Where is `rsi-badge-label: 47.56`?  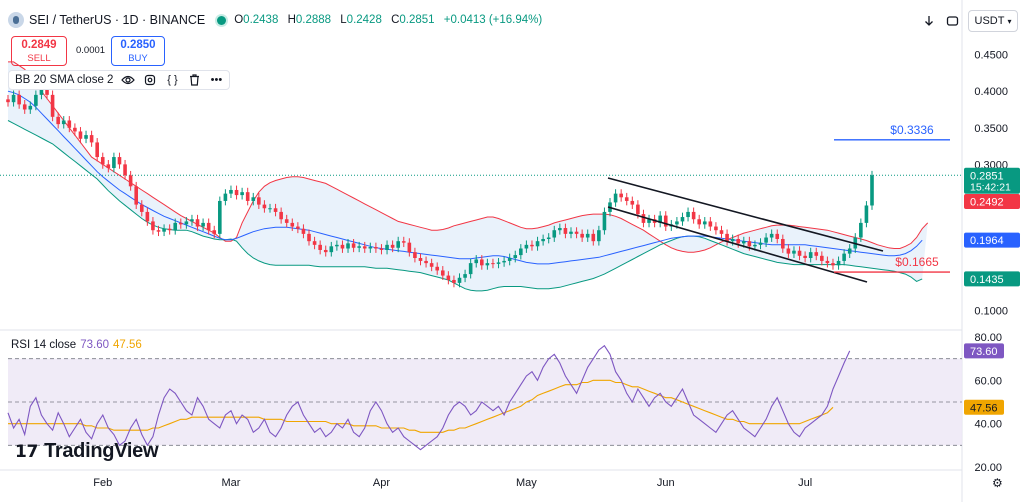 rsi-badge-label: 47.56 is located at coordinates (984, 408).